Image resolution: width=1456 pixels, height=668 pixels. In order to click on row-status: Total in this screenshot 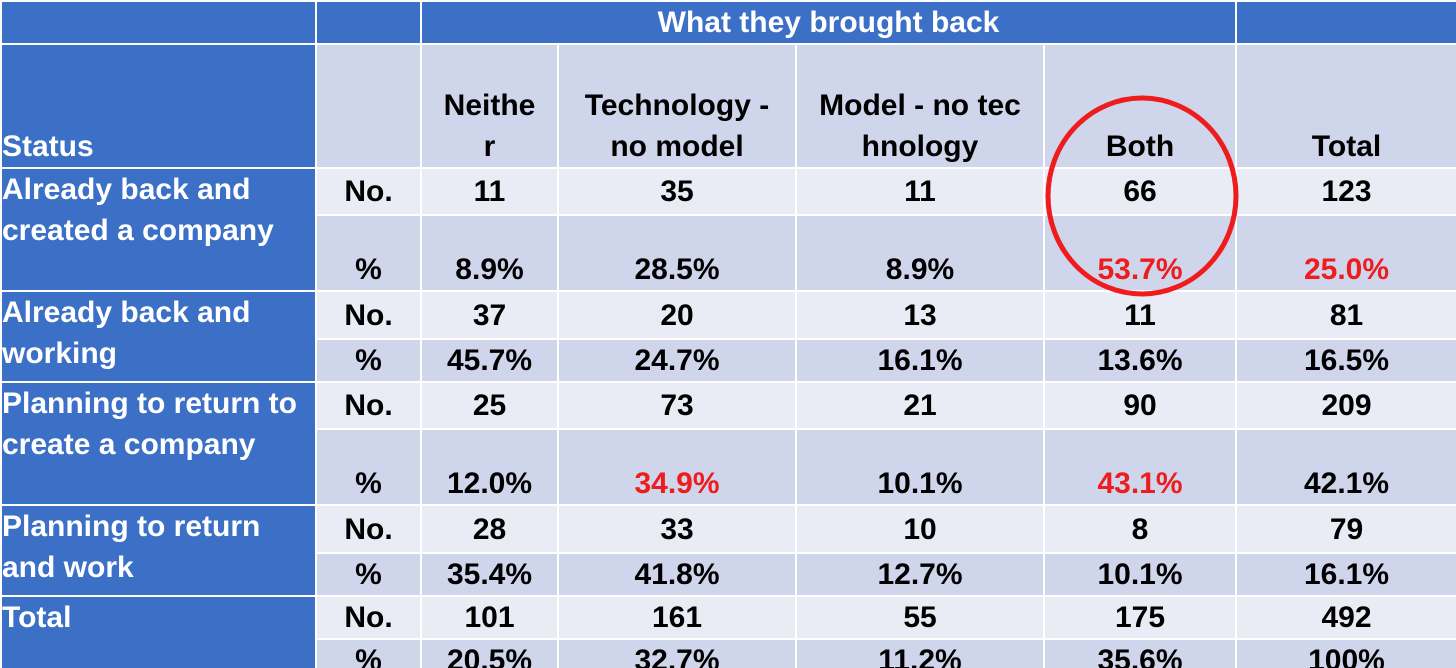, I will do `click(158, 631)`.